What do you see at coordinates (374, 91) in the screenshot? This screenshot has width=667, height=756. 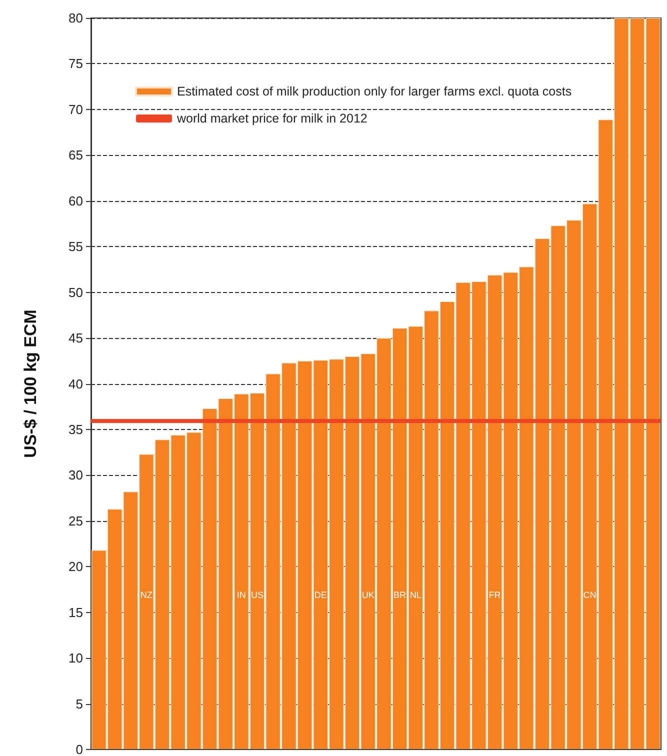 I see `legend-label: Estimated cost of milk production only for larger farms excl. quota costs` at bounding box center [374, 91].